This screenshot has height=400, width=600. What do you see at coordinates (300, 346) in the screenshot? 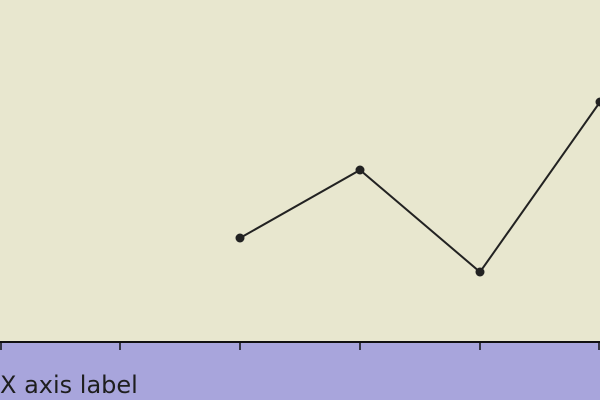
I see `x-axis-ticks` at bounding box center [300, 346].